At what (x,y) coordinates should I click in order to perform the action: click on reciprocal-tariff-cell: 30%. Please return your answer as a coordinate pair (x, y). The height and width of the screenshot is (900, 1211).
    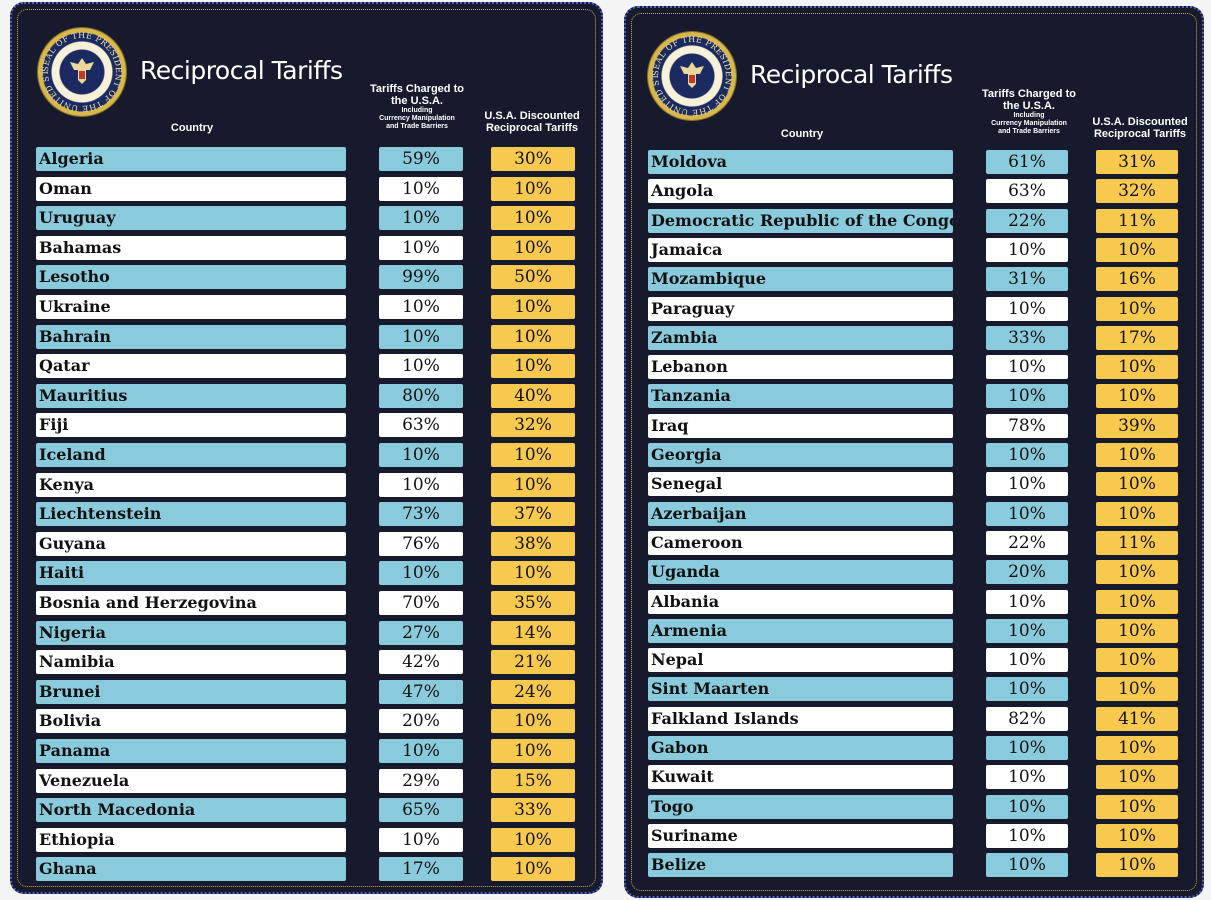
    Looking at the image, I should click on (533, 159).